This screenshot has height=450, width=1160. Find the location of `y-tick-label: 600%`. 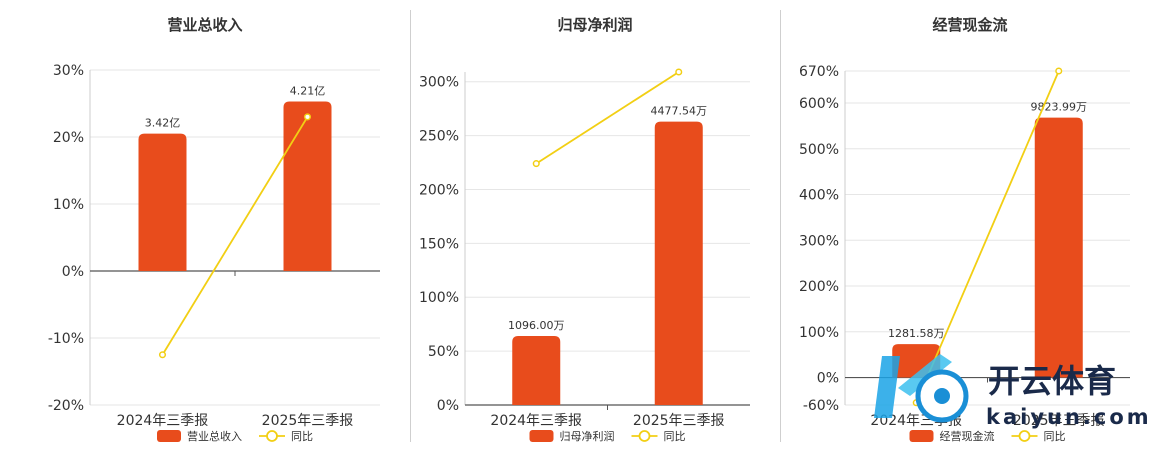

y-tick-label: 600% is located at coordinates (819, 104).